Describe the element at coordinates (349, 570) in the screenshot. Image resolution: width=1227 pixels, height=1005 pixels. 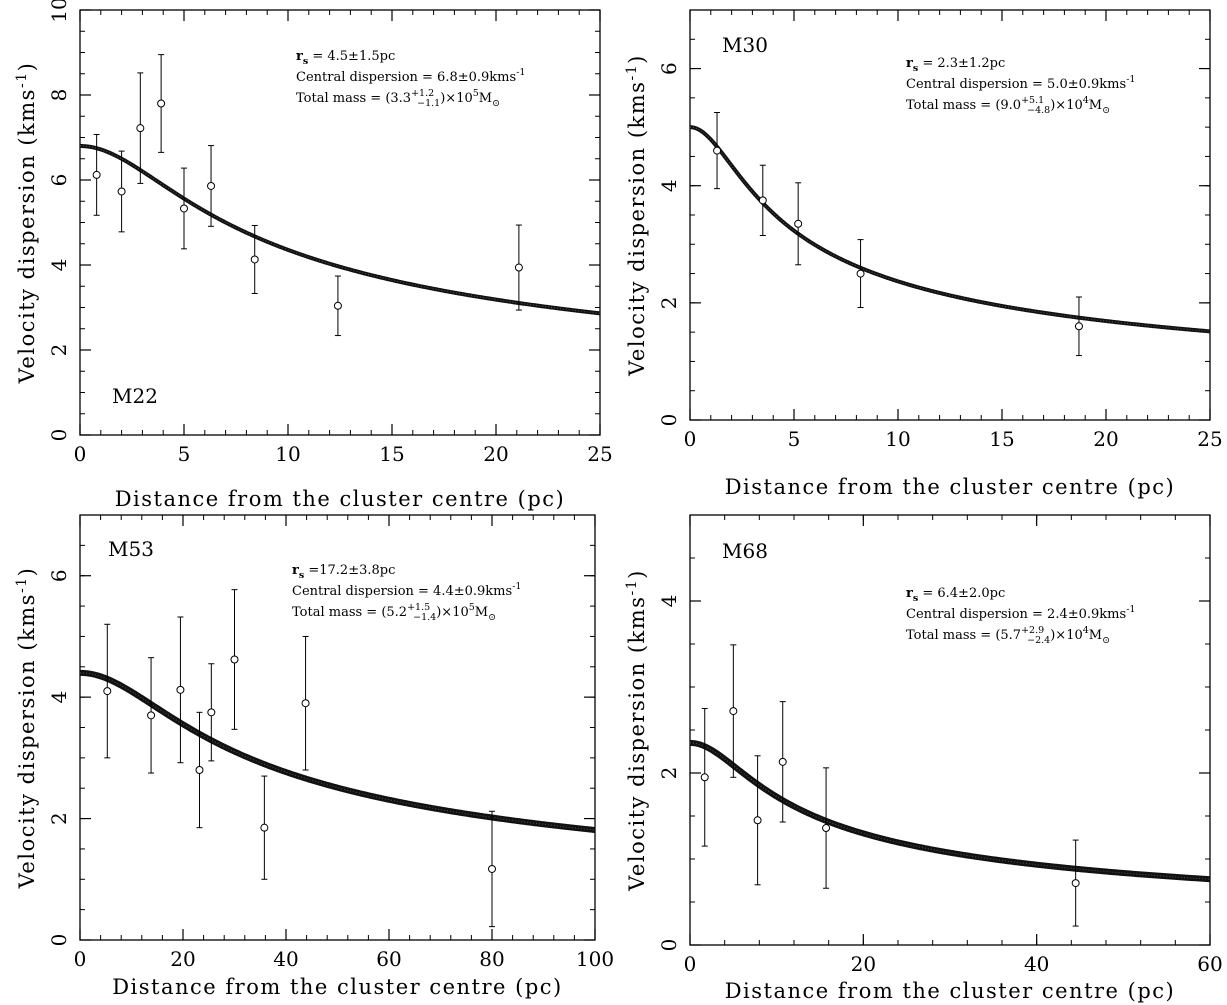
I see `annotation-rs-value: =17.2±3.8pc` at that location.